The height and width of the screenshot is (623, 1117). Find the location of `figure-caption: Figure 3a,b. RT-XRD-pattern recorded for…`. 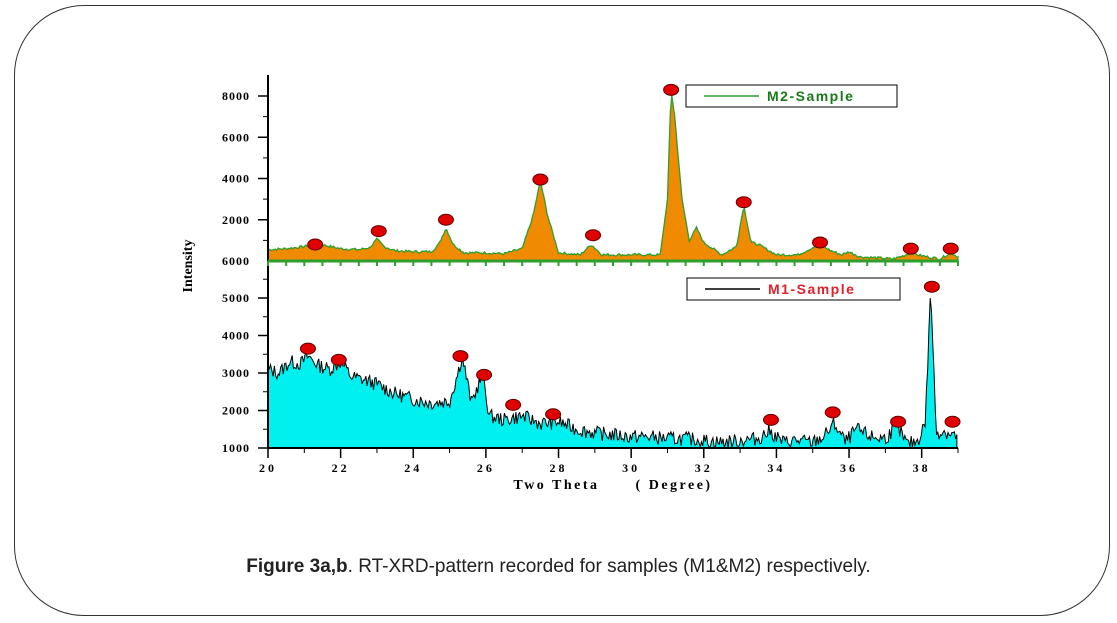

figure-caption: Figure 3a,b. RT-XRD-pattern recorded for… is located at coordinates (558, 567).